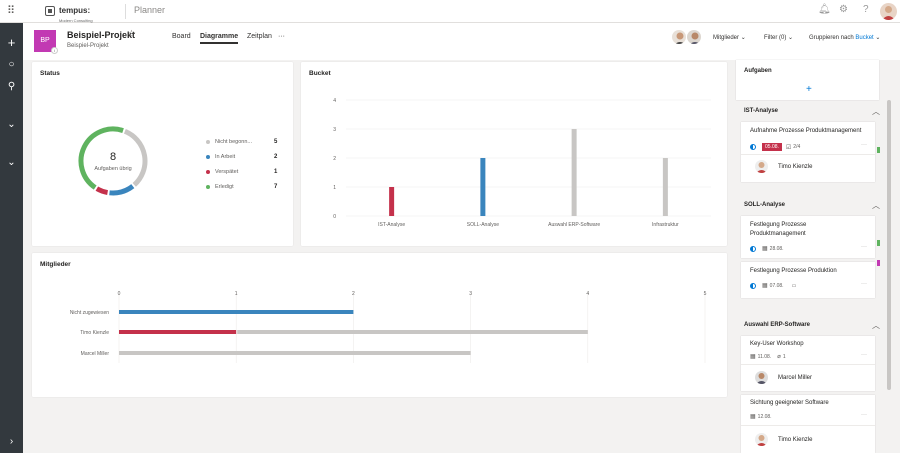 The width and height of the screenshot is (900, 453). Describe the element at coordinates (866, 9) in the screenshot. I see `help-icon: ?` at that location.